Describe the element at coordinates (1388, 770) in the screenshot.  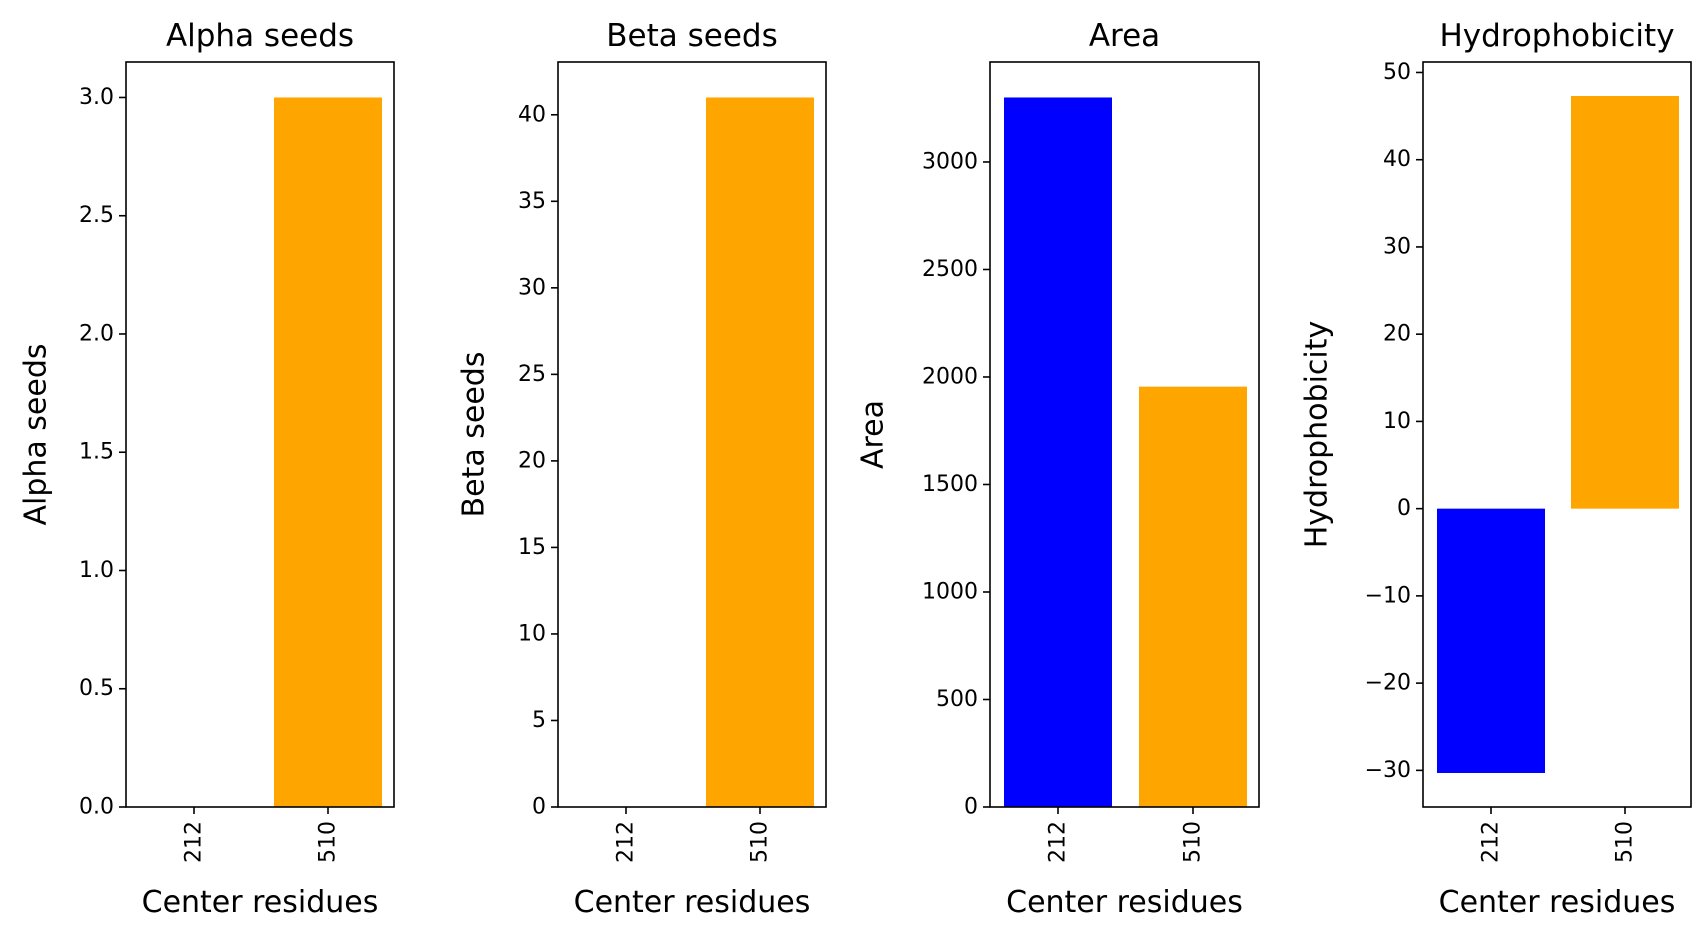
I see `y-tick-label: −30` at that location.